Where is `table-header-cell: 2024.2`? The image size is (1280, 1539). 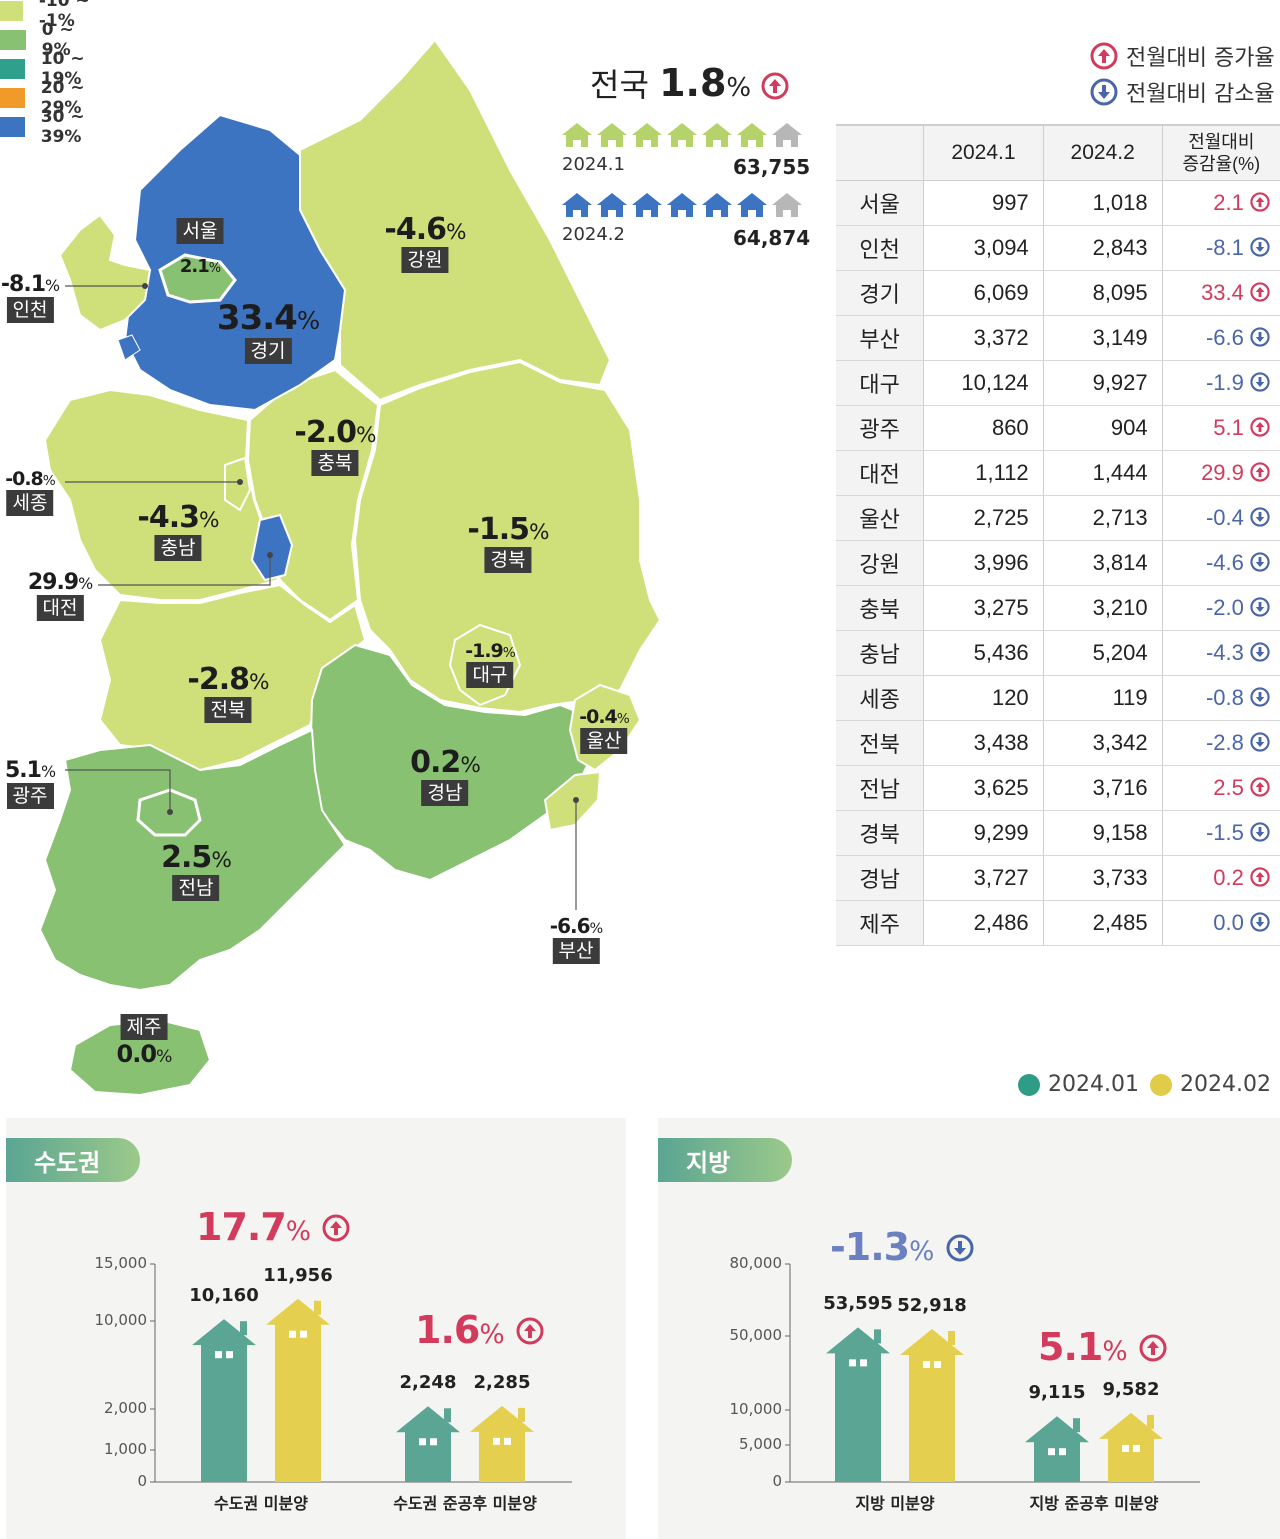 table-header-cell: 2024.2 is located at coordinates (1102, 152).